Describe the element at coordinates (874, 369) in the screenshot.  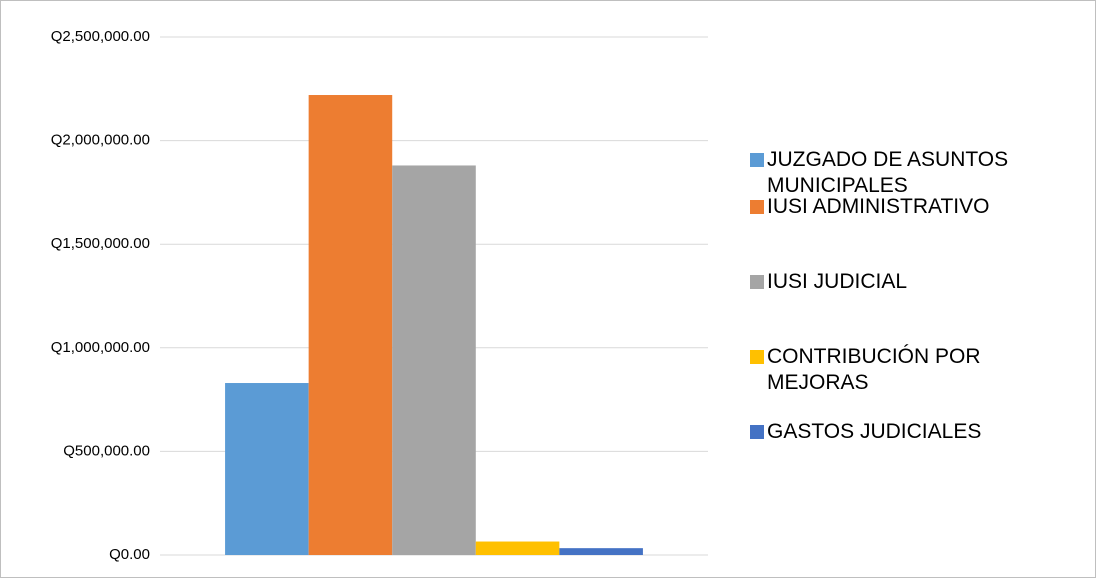
I see `legend-label: CONTRIBUCIÓN POR MEJORAS` at that location.